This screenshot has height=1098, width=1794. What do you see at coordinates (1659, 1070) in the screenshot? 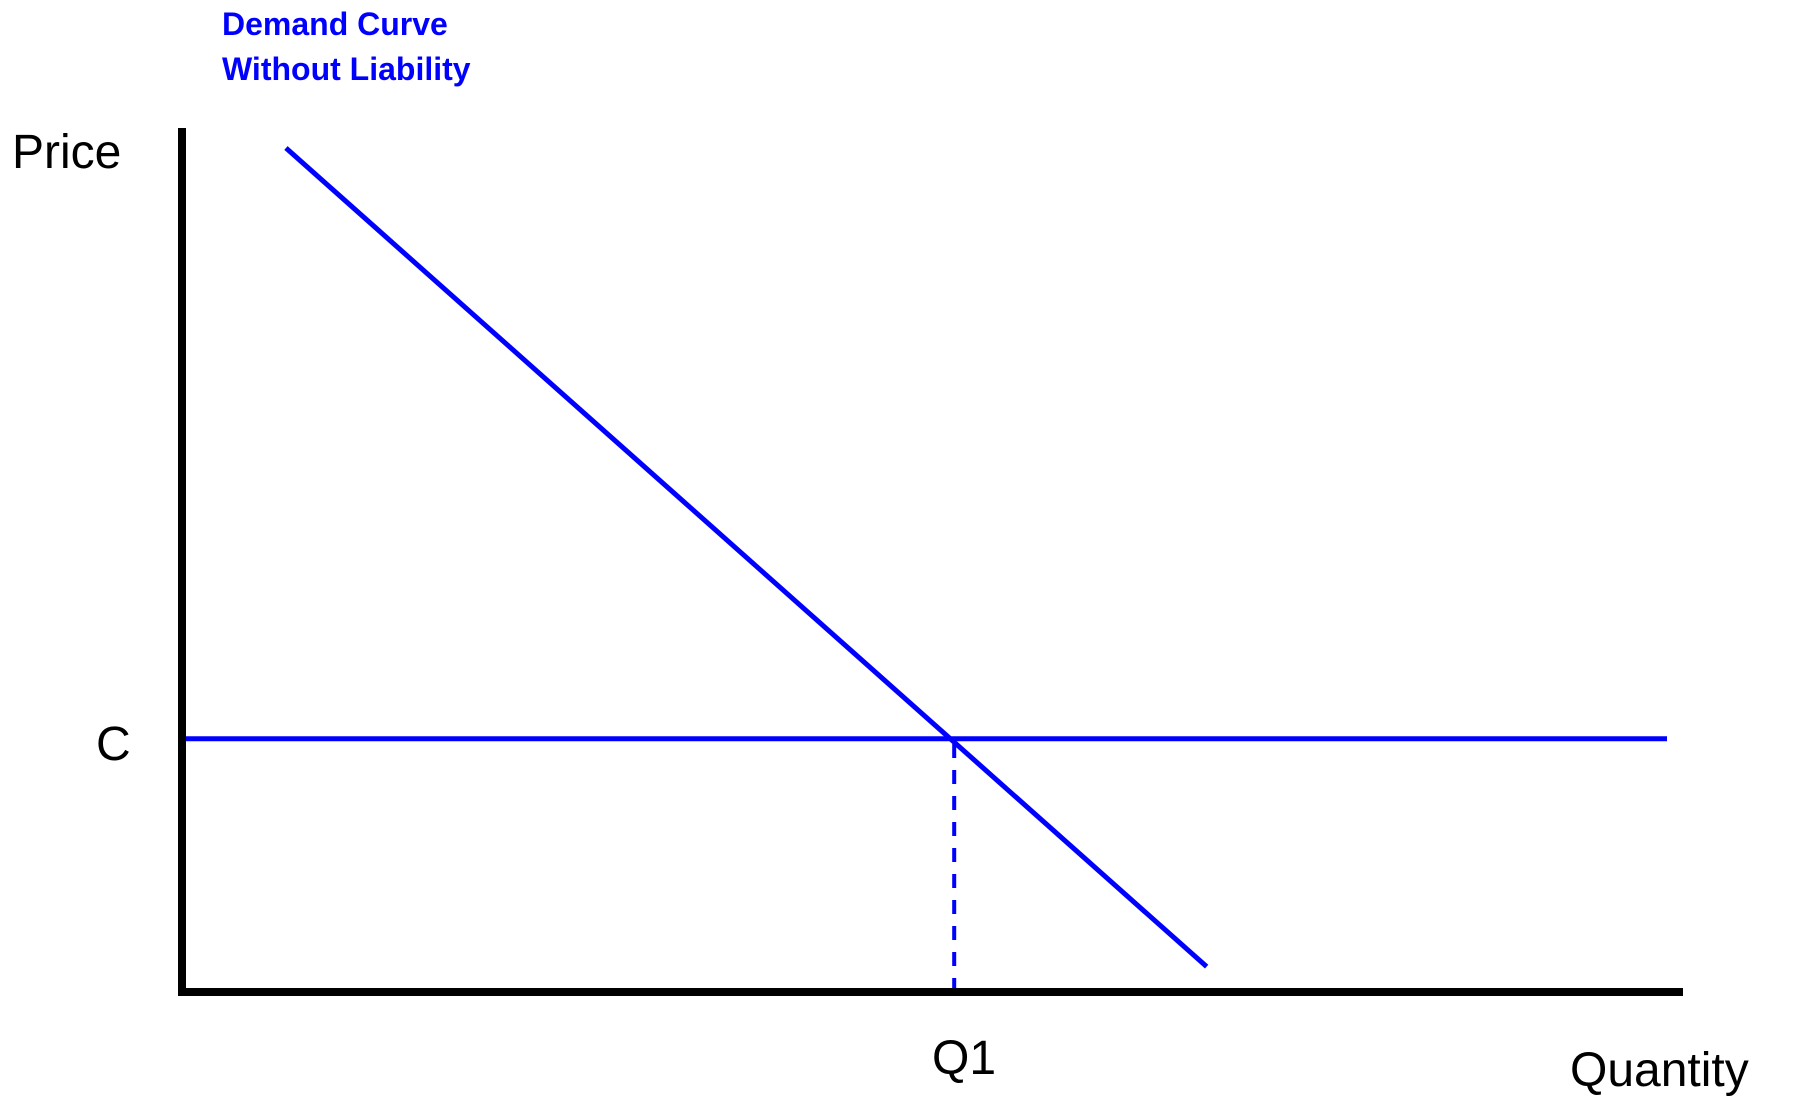
I see `x-axis-title: Quantity` at bounding box center [1659, 1070].